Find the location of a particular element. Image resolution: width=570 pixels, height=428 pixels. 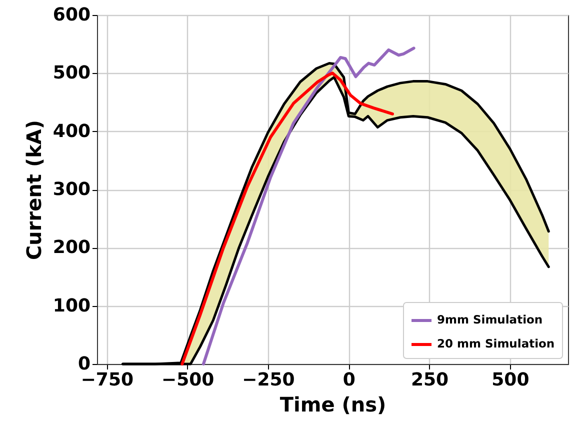

x-tick-label: −250 is located at coordinates (268, 380).